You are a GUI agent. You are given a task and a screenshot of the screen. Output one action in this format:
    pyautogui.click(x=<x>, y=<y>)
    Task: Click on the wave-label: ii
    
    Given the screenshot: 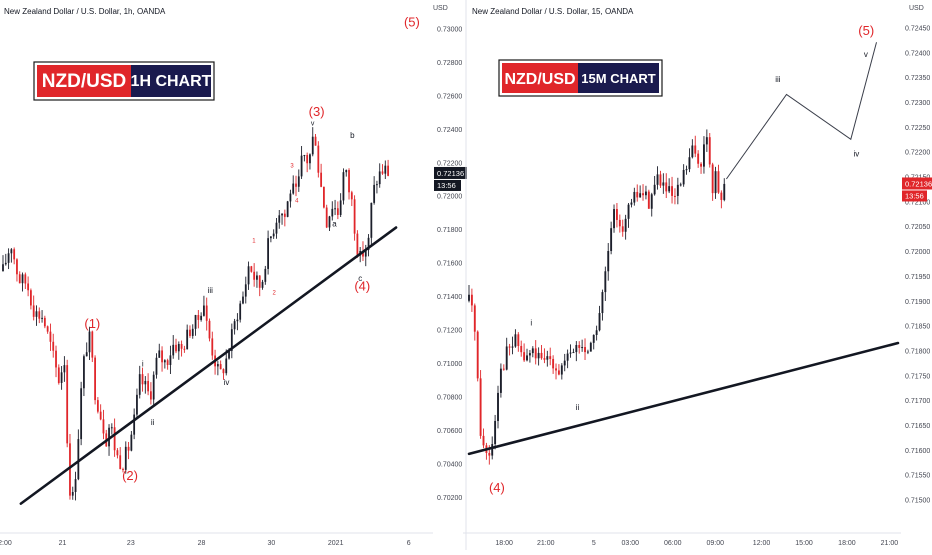 What is the action you would take?
    pyautogui.click(x=578, y=407)
    